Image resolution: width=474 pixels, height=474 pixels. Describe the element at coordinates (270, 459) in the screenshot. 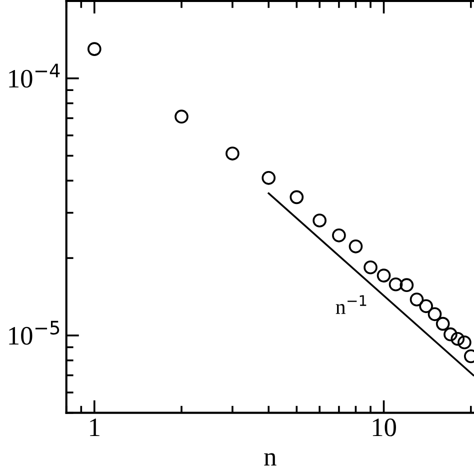

I see `x-axis-title: n` at that location.